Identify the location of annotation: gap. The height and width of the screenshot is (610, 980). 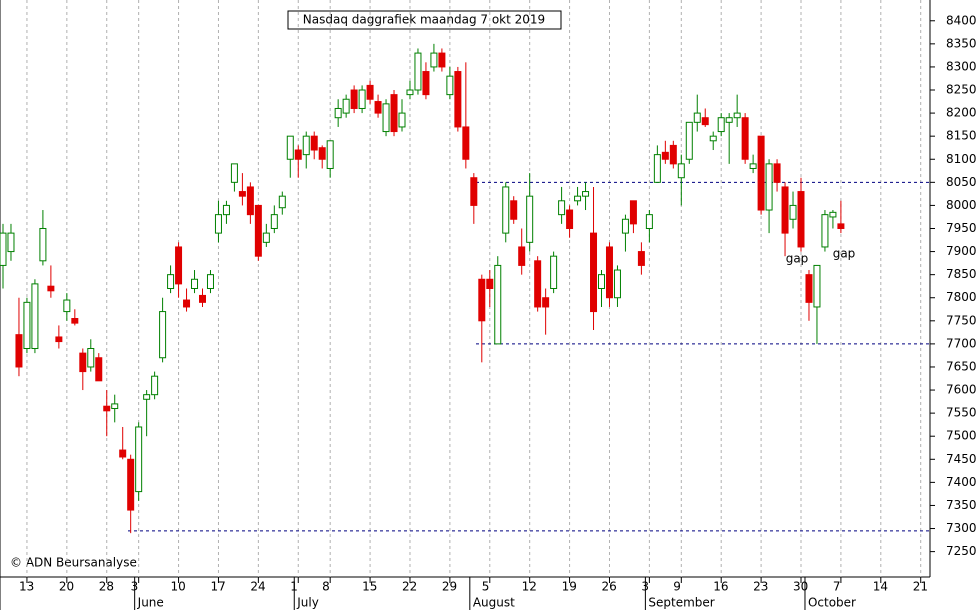
(844, 254).